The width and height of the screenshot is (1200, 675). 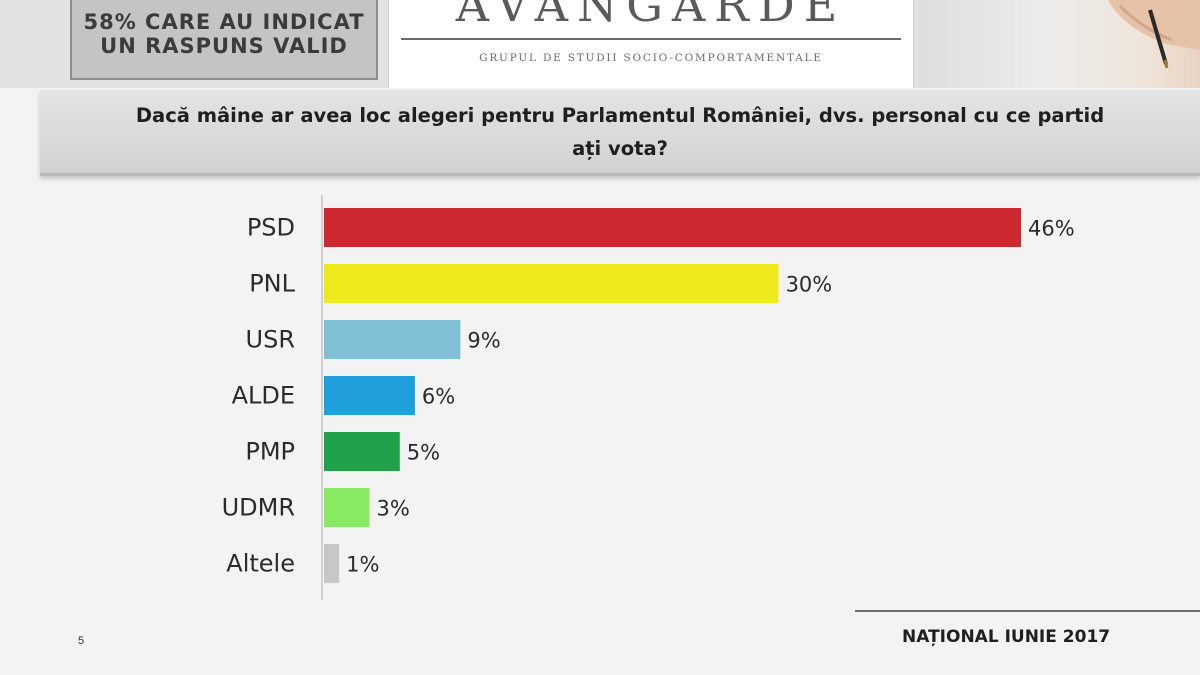 What do you see at coordinates (362, 565) in the screenshot?
I see `value-label: 1%` at bounding box center [362, 565].